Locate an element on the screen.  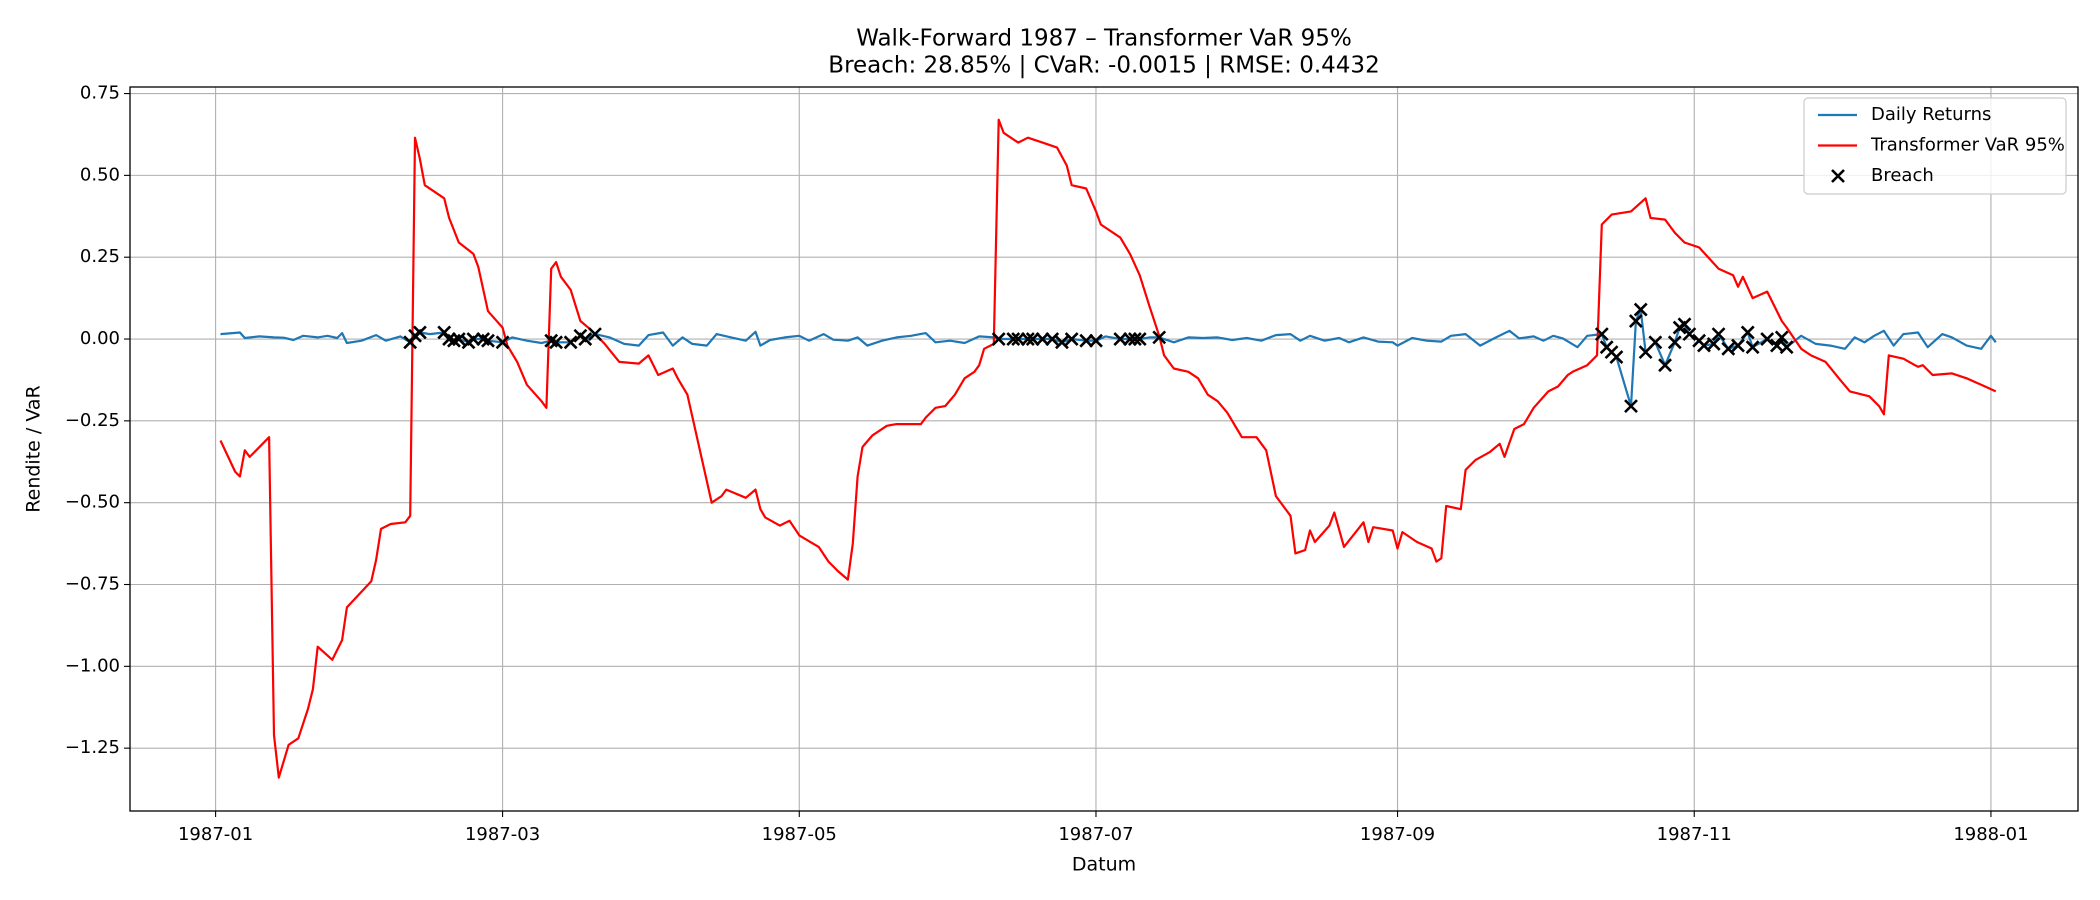
x-tick-label: 1987-11 is located at coordinates (1694, 834).